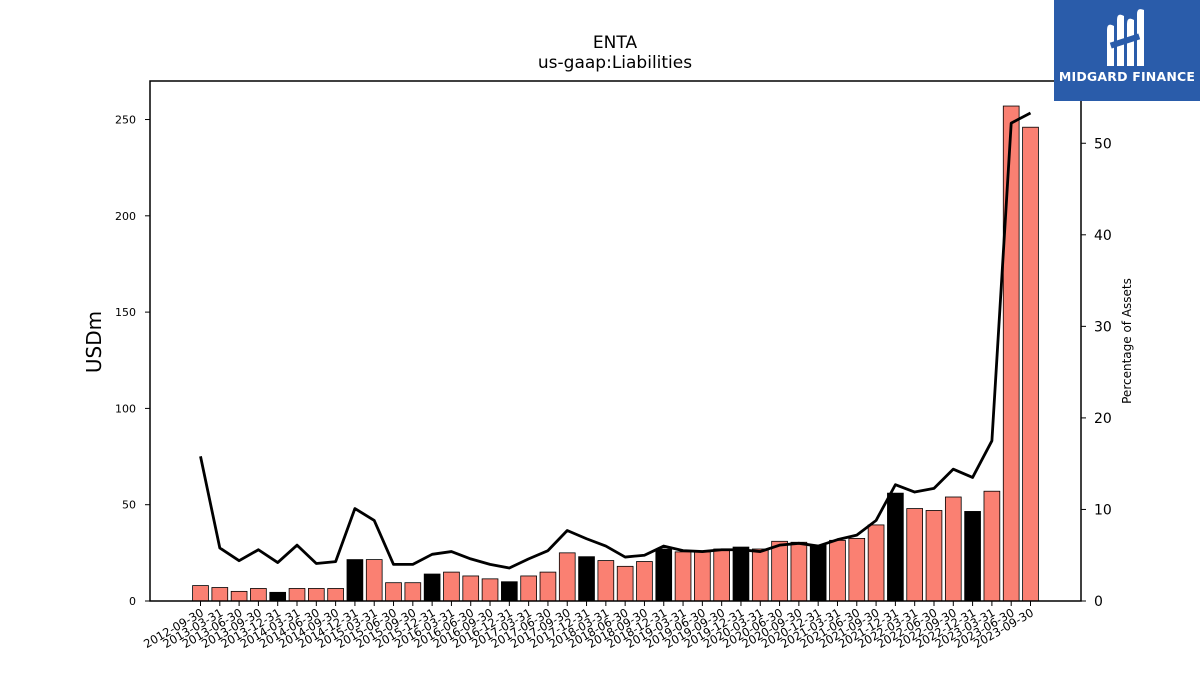  Describe the element at coordinates (1103, 144) in the screenshot. I see `y-tick-label-right: 50` at that location.